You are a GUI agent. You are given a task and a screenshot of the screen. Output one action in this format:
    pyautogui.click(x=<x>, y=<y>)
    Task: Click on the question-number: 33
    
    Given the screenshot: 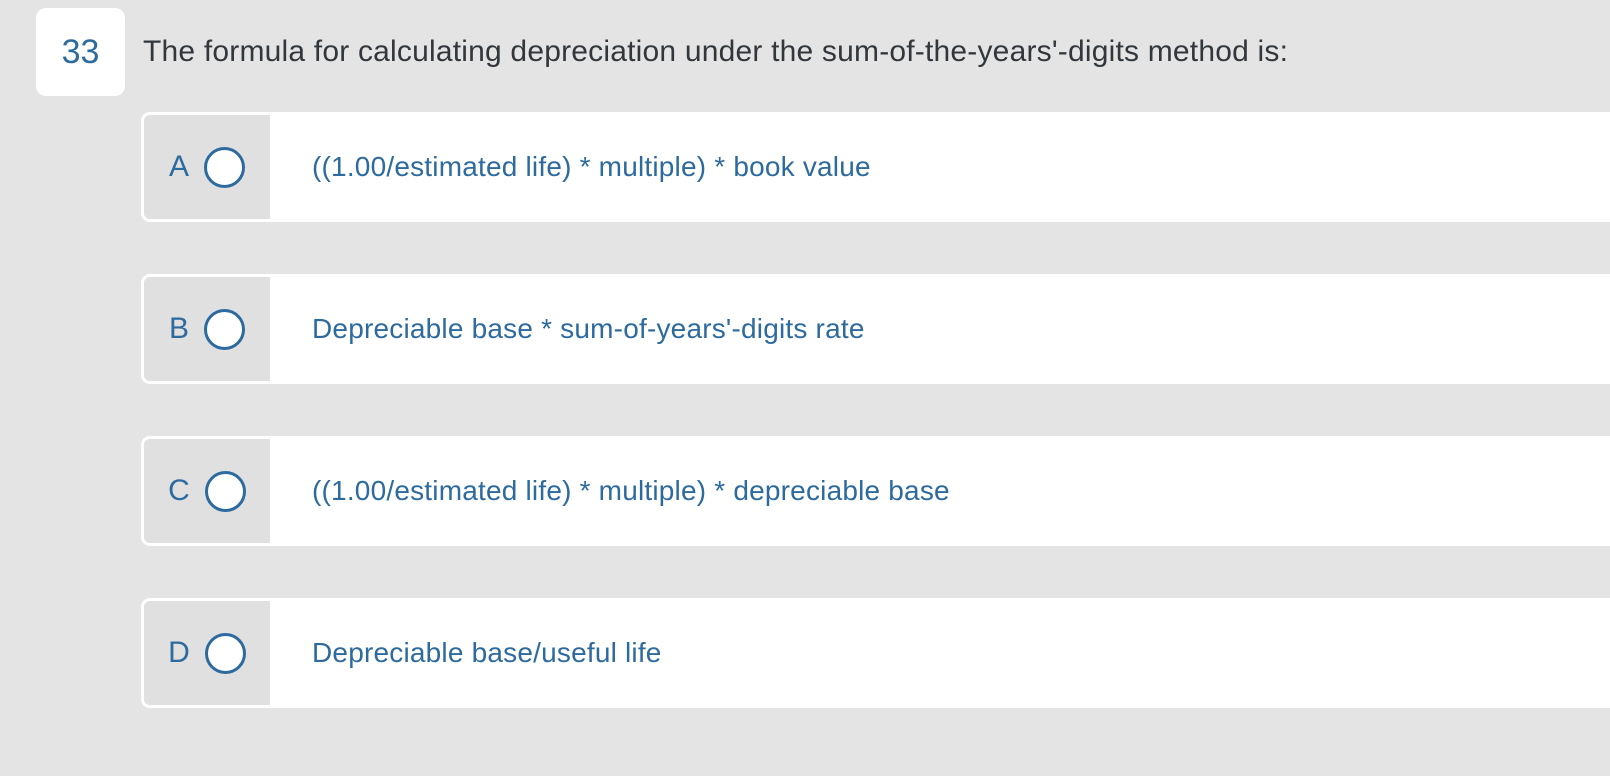 What is the action you would take?
    pyautogui.click(x=80, y=52)
    